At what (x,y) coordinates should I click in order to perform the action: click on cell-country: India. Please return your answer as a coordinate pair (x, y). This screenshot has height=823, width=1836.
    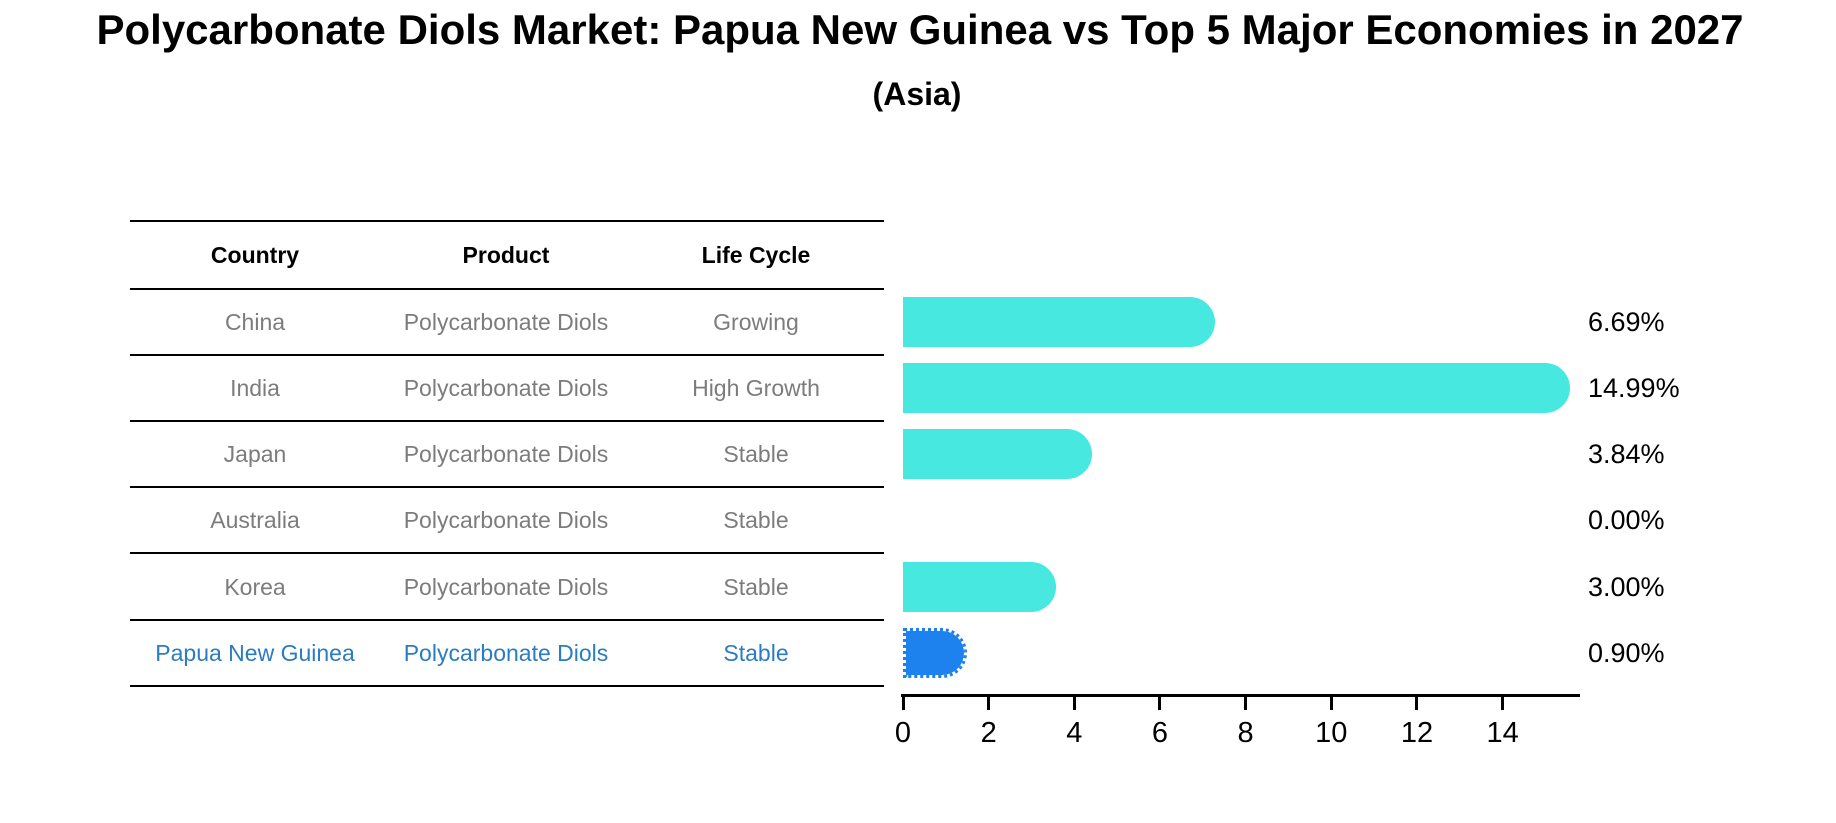
    Looking at the image, I should click on (255, 388).